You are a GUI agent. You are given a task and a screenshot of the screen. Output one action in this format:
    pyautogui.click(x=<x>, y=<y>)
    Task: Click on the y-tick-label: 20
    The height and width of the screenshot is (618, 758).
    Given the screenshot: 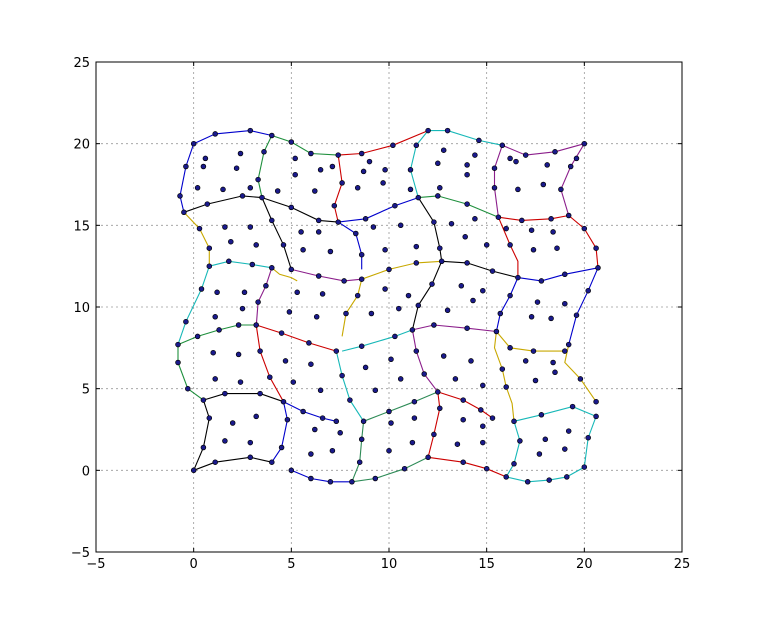 What is the action you would take?
    pyautogui.click(x=81, y=145)
    